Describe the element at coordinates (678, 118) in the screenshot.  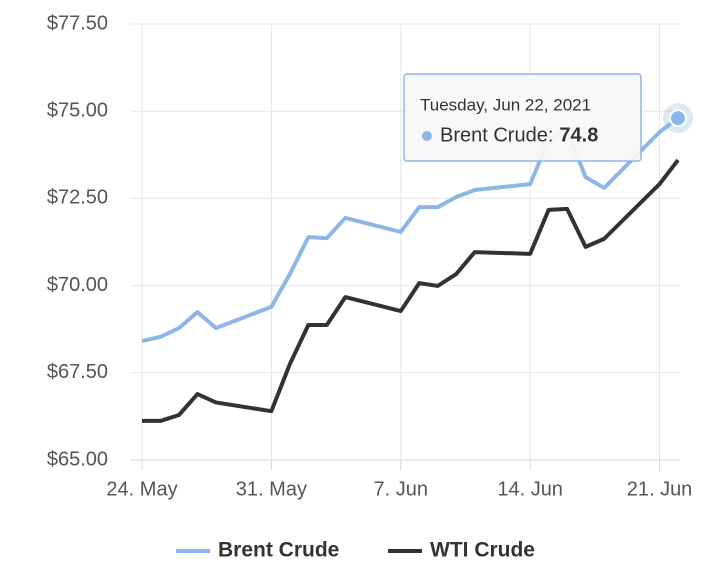
I see `hover-point` at that location.